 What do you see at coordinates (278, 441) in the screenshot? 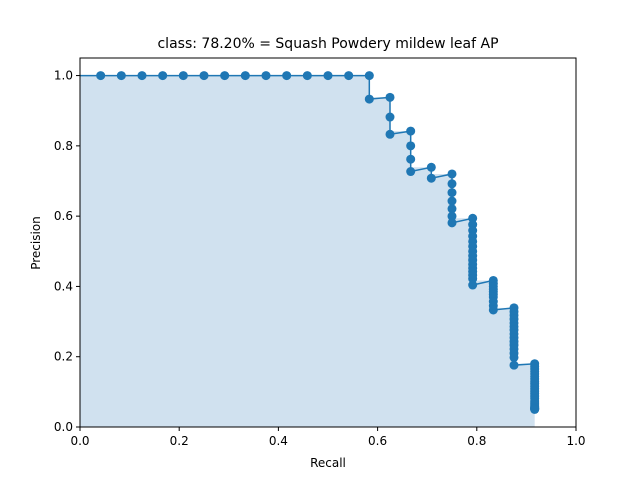
I see `x-tick-label: 0.4` at bounding box center [278, 441].